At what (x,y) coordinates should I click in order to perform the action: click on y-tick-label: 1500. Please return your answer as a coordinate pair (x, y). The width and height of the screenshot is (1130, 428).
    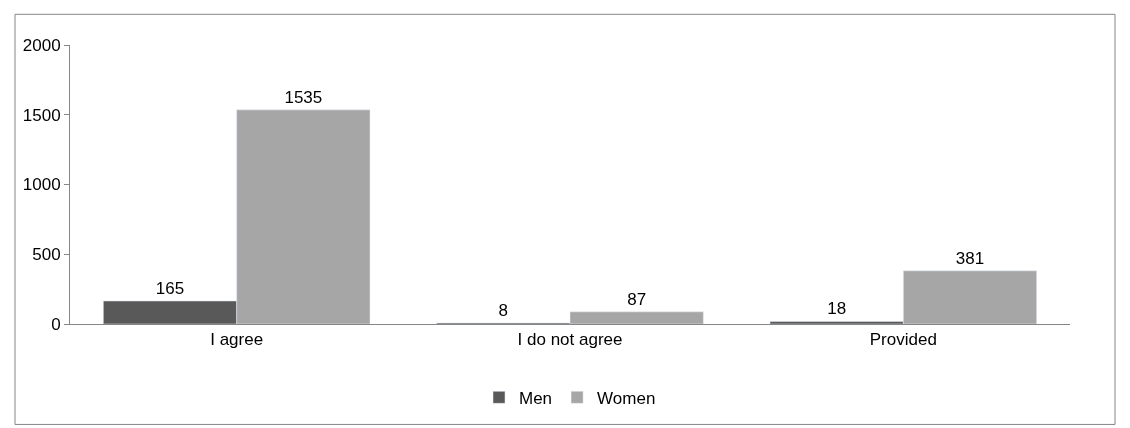
    Looking at the image, I should click on (41, 115).